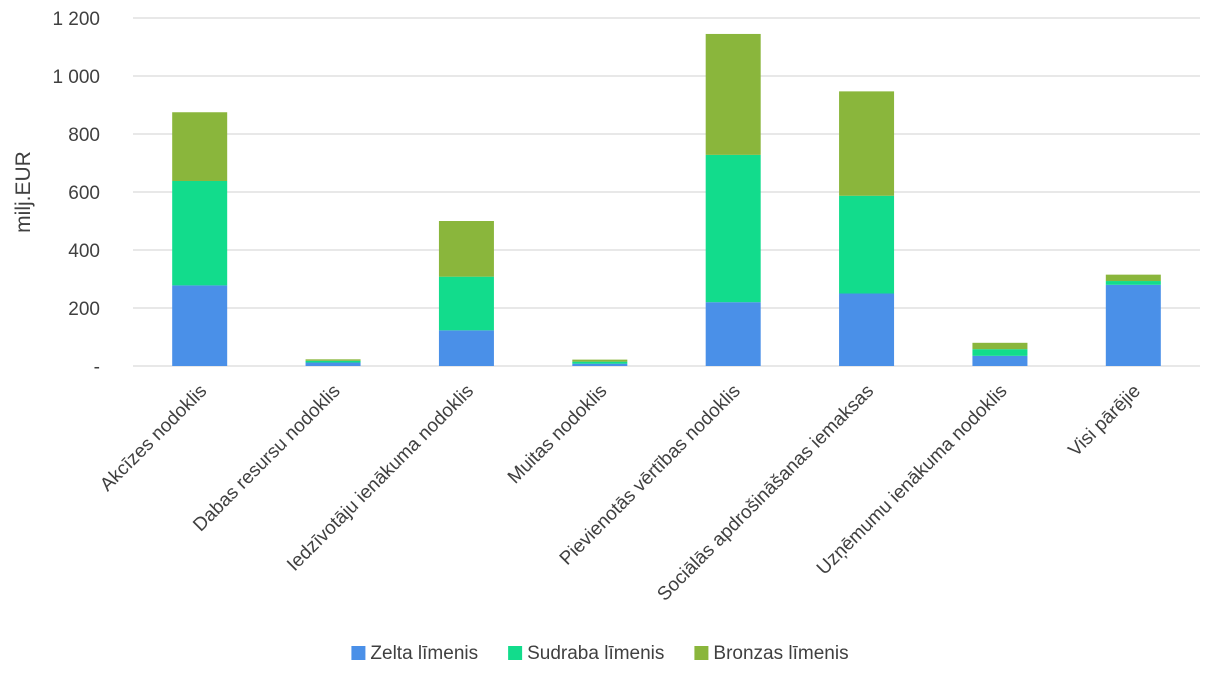 Image resolution: width=1215 pixels, height=691 pixels. What do you see at coordinates (97, 367) in the screenshot?
I see `y-tick-label: -` at bounding box center [97, 367].